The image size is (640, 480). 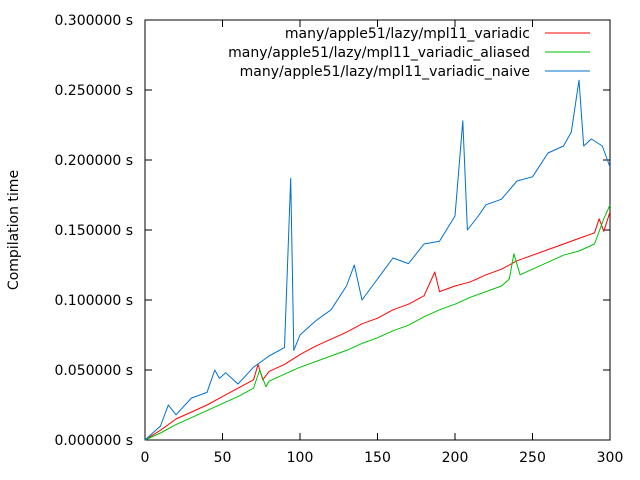 What do you see at coordinates (93, 91) in the screenshot?
I see `y-tick-label: 0.250000 s` at bounding box center [93, 91].